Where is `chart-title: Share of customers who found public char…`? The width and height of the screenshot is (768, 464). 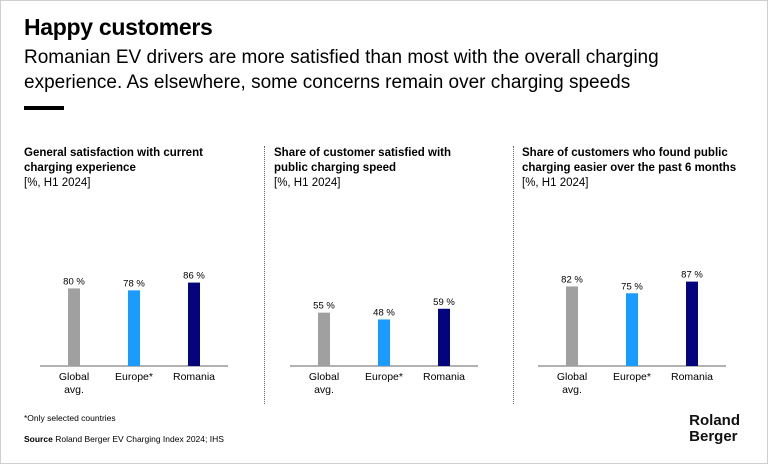
chart-title: Share of customers who found public char… is located at coordinates (629, 160).